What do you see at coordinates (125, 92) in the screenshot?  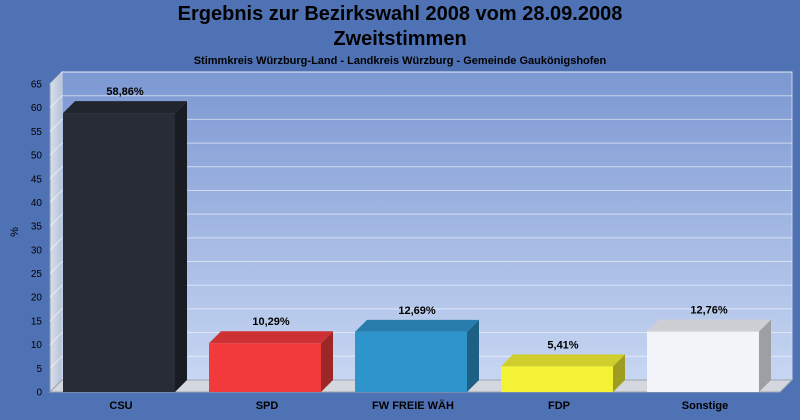 I see `data-label: 58,86%` at bounding box center [125, 92].